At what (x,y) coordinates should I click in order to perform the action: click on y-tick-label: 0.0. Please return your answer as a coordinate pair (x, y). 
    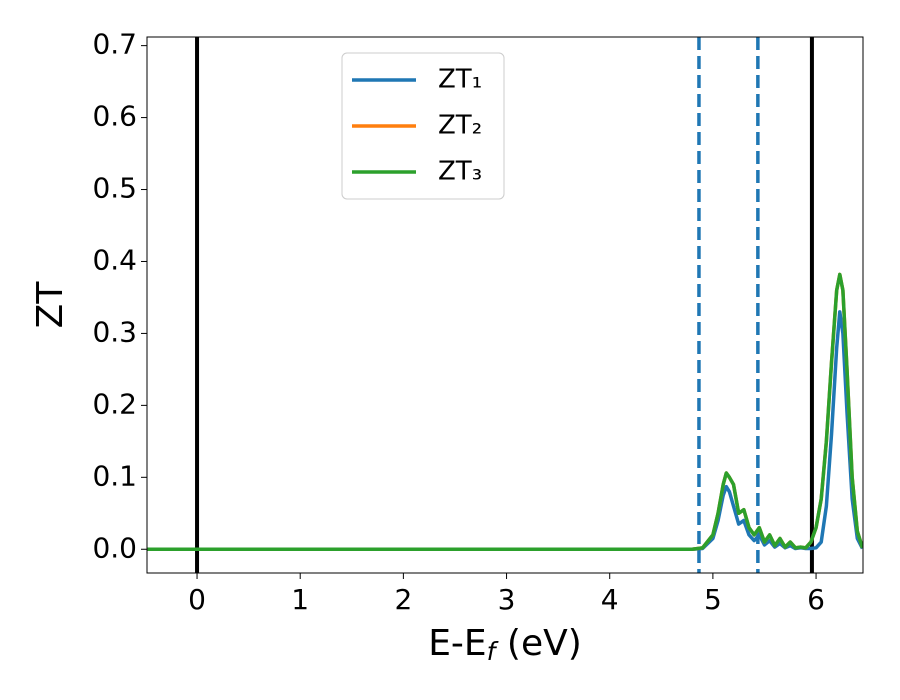
    Looking at the image, I should click on (114, 547).